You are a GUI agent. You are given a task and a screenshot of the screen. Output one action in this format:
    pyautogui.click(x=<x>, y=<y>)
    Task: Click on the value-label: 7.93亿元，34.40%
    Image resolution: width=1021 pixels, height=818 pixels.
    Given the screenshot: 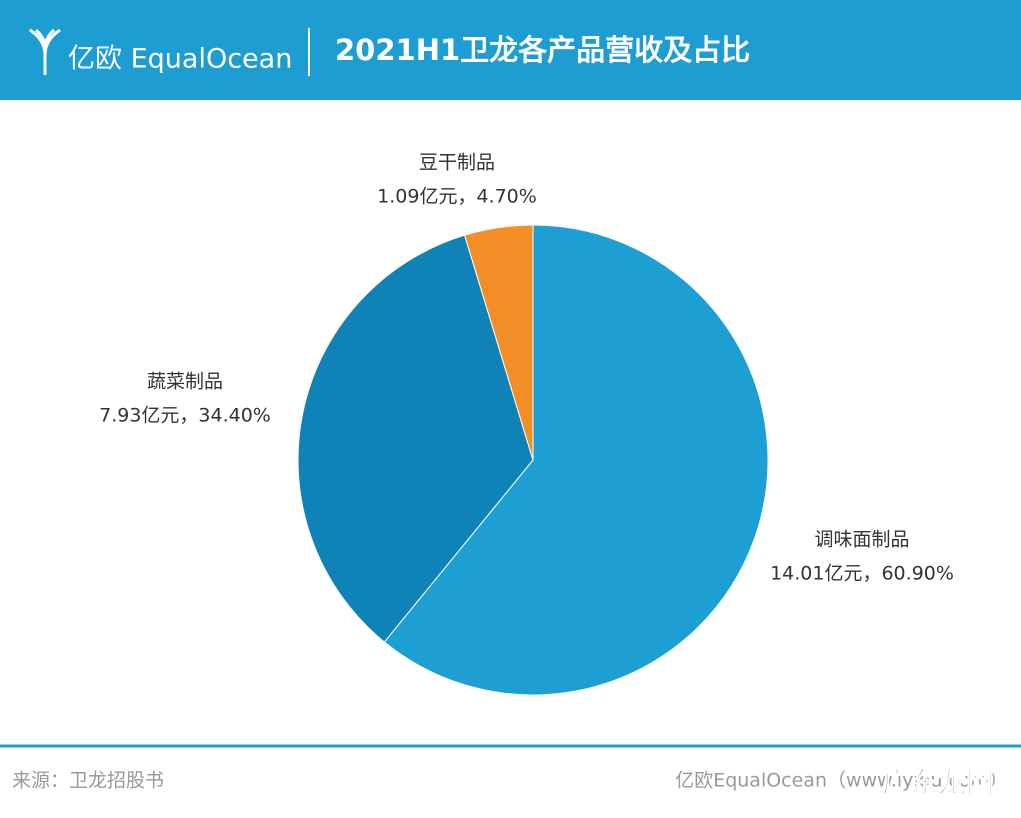 What is the action you would take?
    pyautogui.click(x=185, y=416)
    